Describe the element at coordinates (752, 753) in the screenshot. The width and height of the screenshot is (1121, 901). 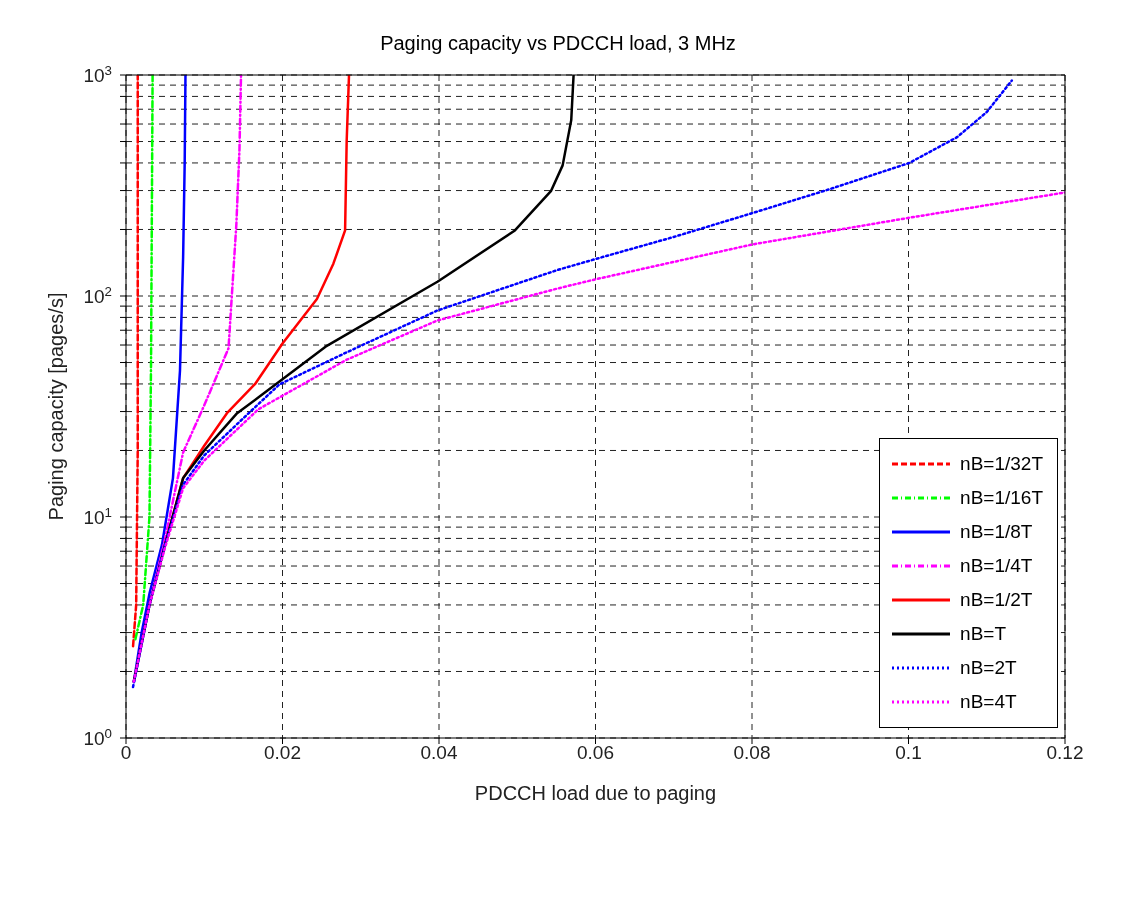
I see `x-tick-label: 0.08` at that location.